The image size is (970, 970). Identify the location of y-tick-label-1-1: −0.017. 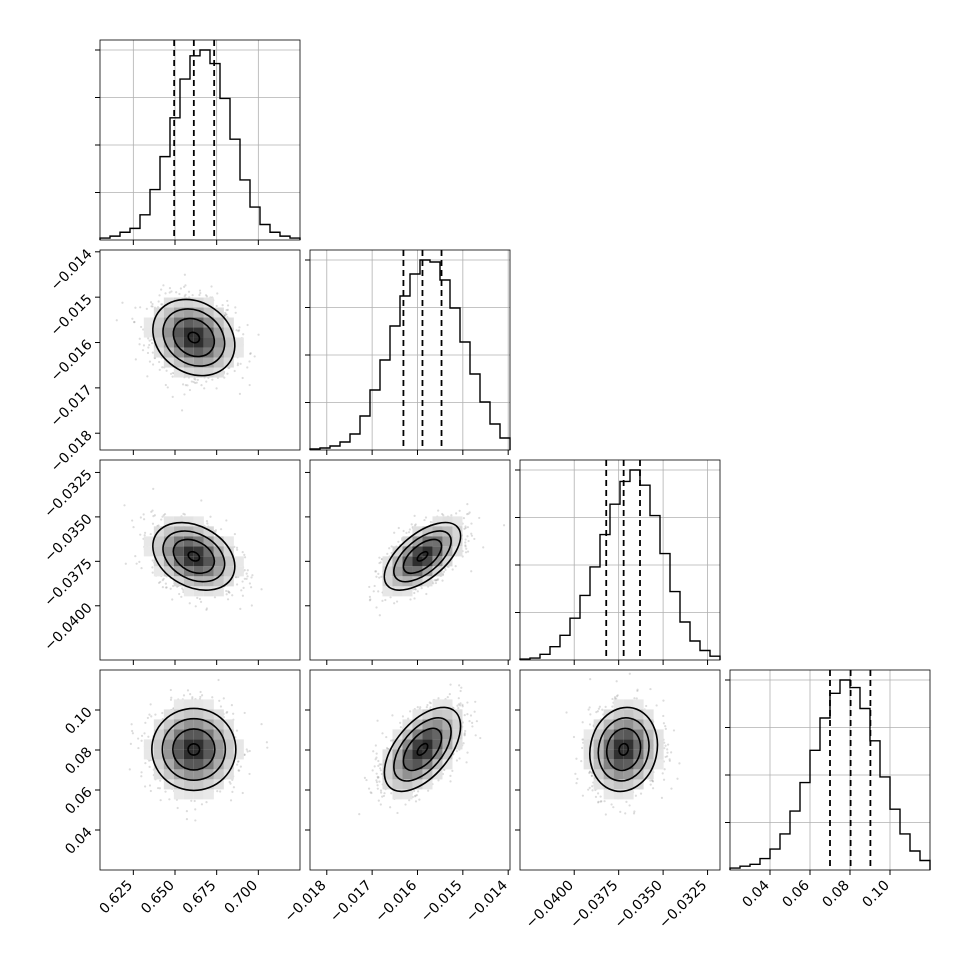
(72, 406).